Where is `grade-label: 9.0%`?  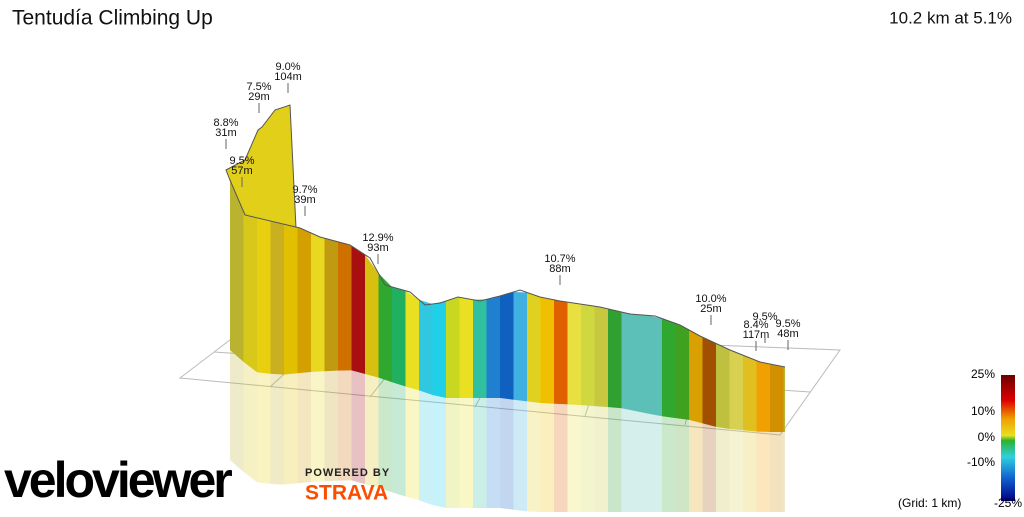 grade-label: 9.0% is located at coordinates (287, 67).